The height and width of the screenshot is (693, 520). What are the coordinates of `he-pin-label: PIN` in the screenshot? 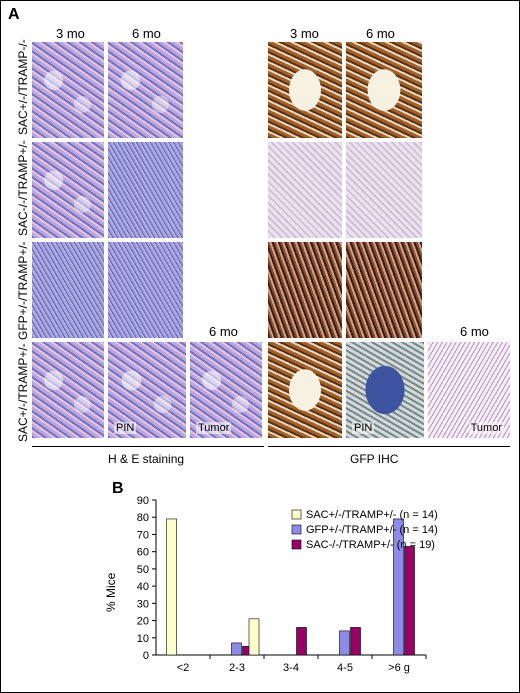 It's located at (125, 428).